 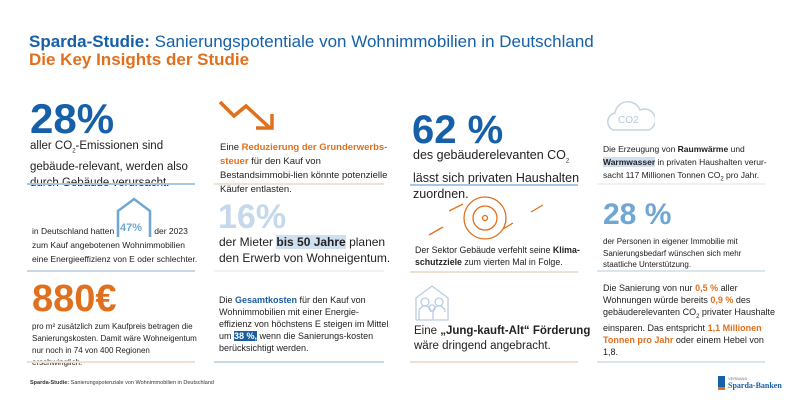 What do you see at coordinates (721, 383) in the screenshot?
I see `logo-mark` at bounding box center [721, 383].